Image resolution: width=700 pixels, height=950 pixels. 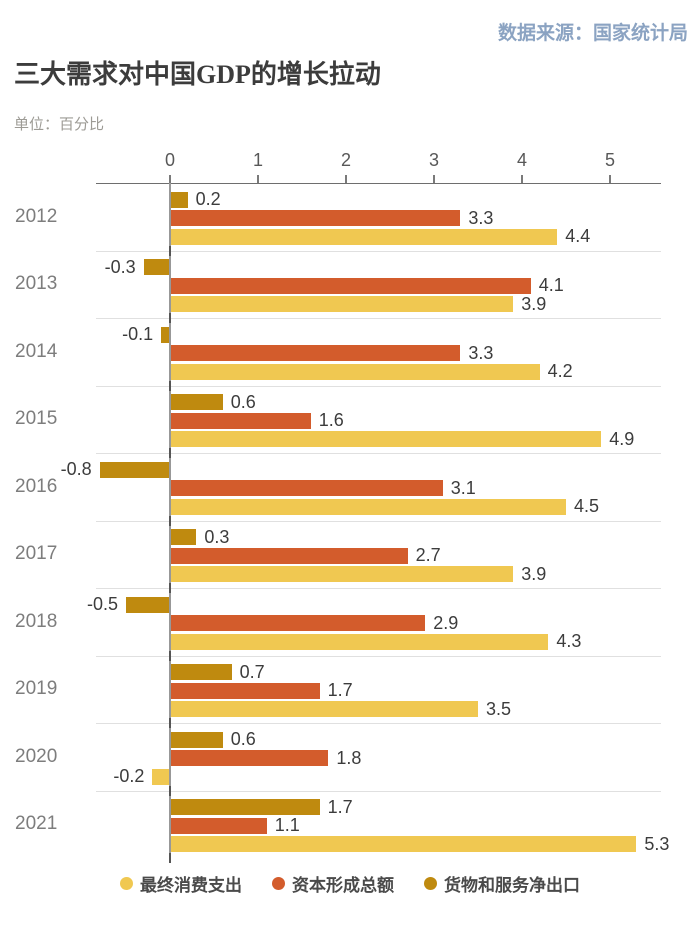 I want to click on bar-value-label: 4.9, so click(x=622, y=438).